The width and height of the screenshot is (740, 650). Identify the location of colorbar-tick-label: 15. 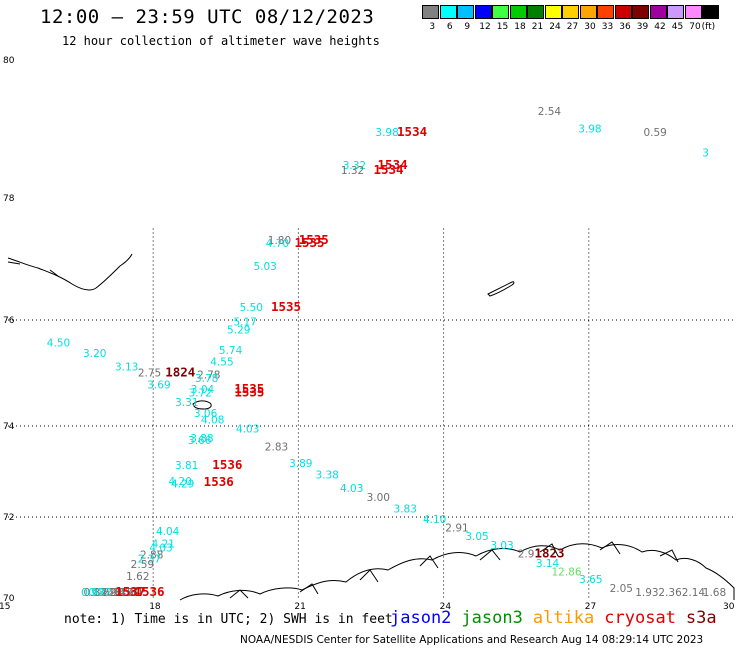
(502, 27).